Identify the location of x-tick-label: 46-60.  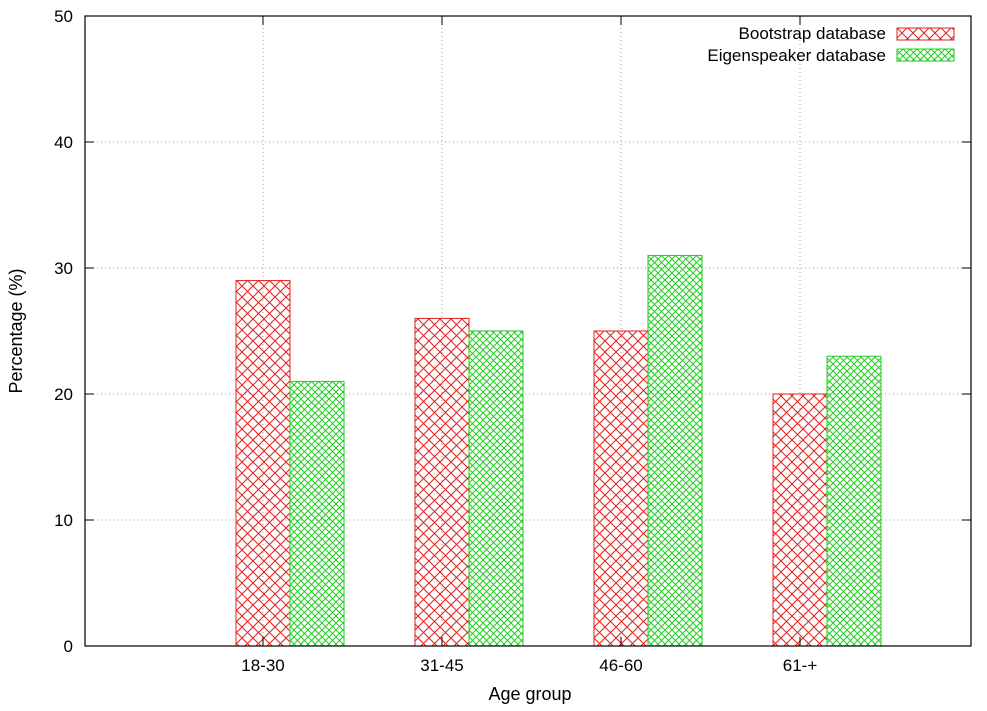
(620, 665).